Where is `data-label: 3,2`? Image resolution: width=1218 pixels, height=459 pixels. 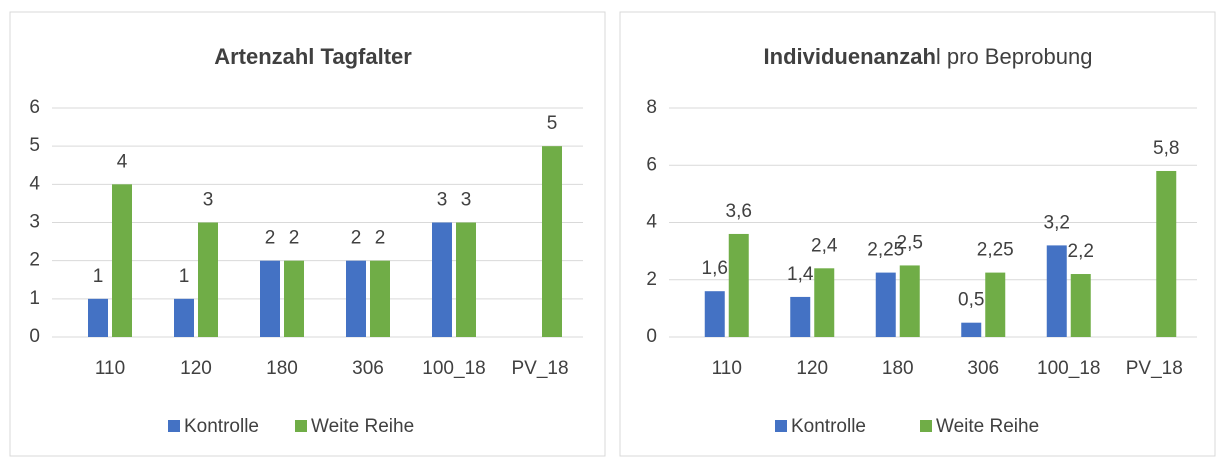 data-label: 3,2 is located at coordinates (1057, 222).